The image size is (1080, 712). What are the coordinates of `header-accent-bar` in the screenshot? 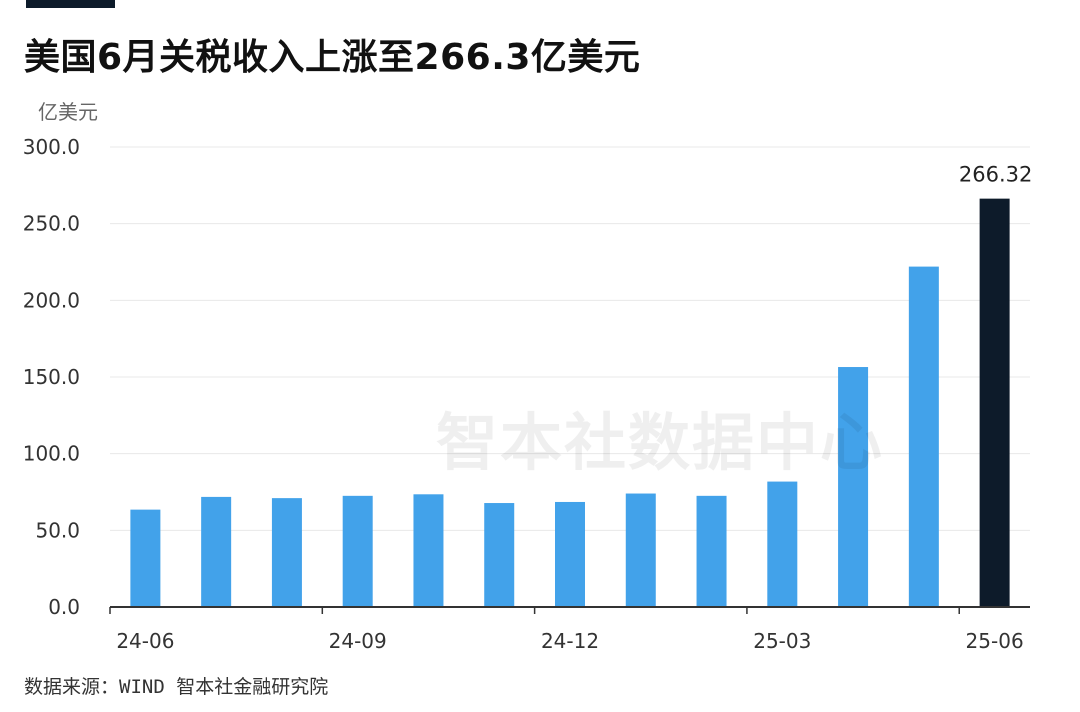 It's located at (70, 4).